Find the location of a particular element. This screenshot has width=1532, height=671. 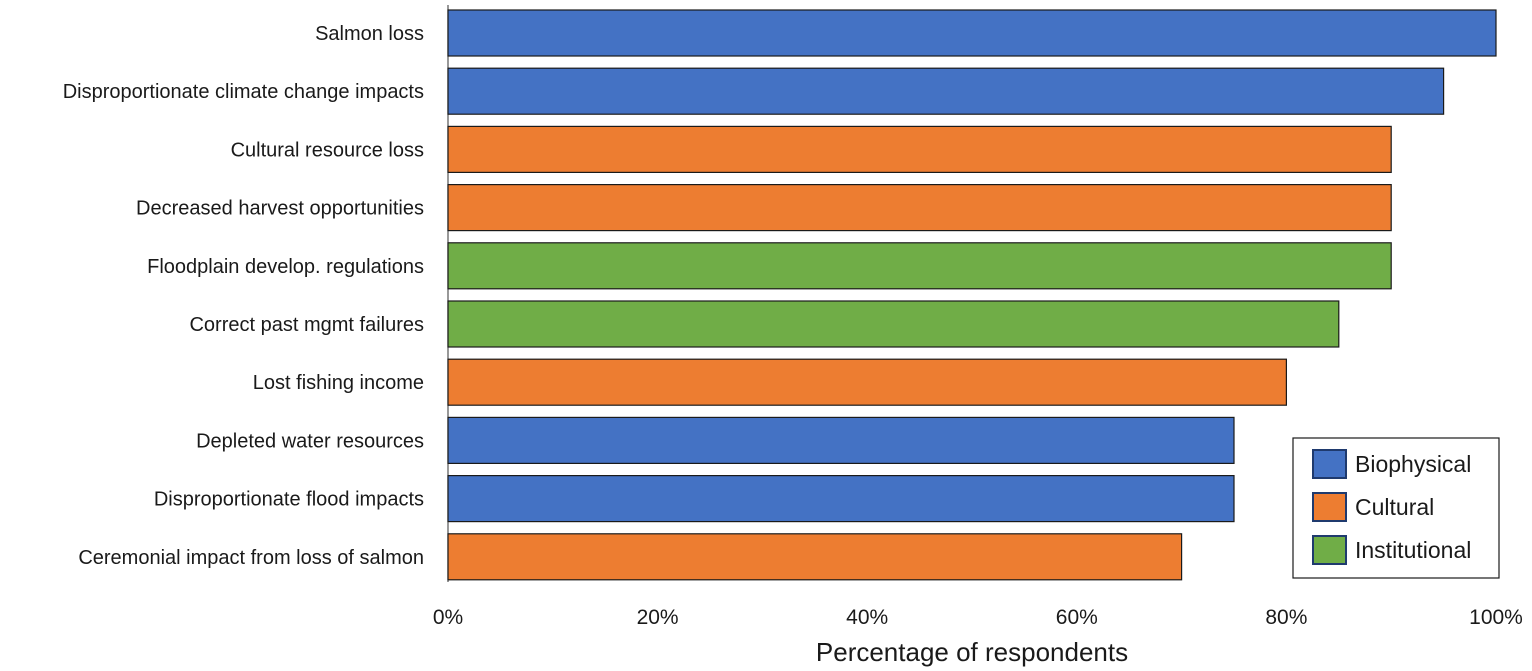

legend-label: Institutional is located at coordinates (1413, 550).